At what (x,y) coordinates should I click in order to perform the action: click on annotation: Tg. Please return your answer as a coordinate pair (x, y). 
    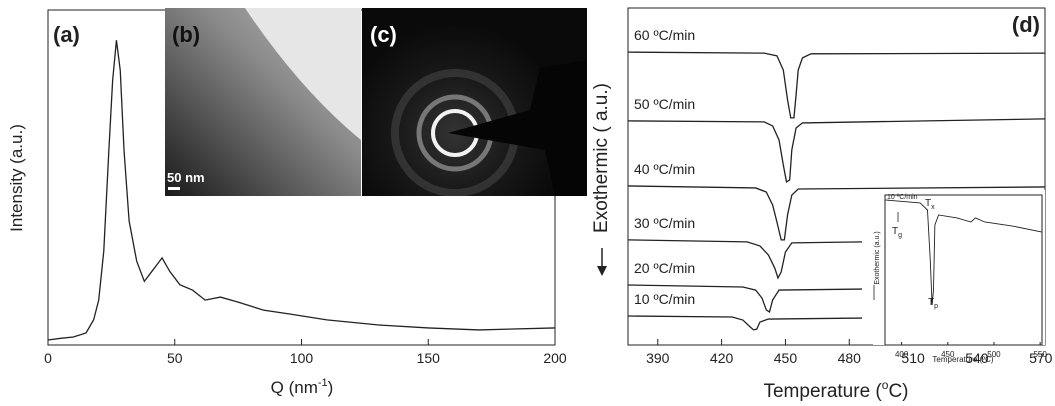
    Looking at the image, I should click on (897, 232).